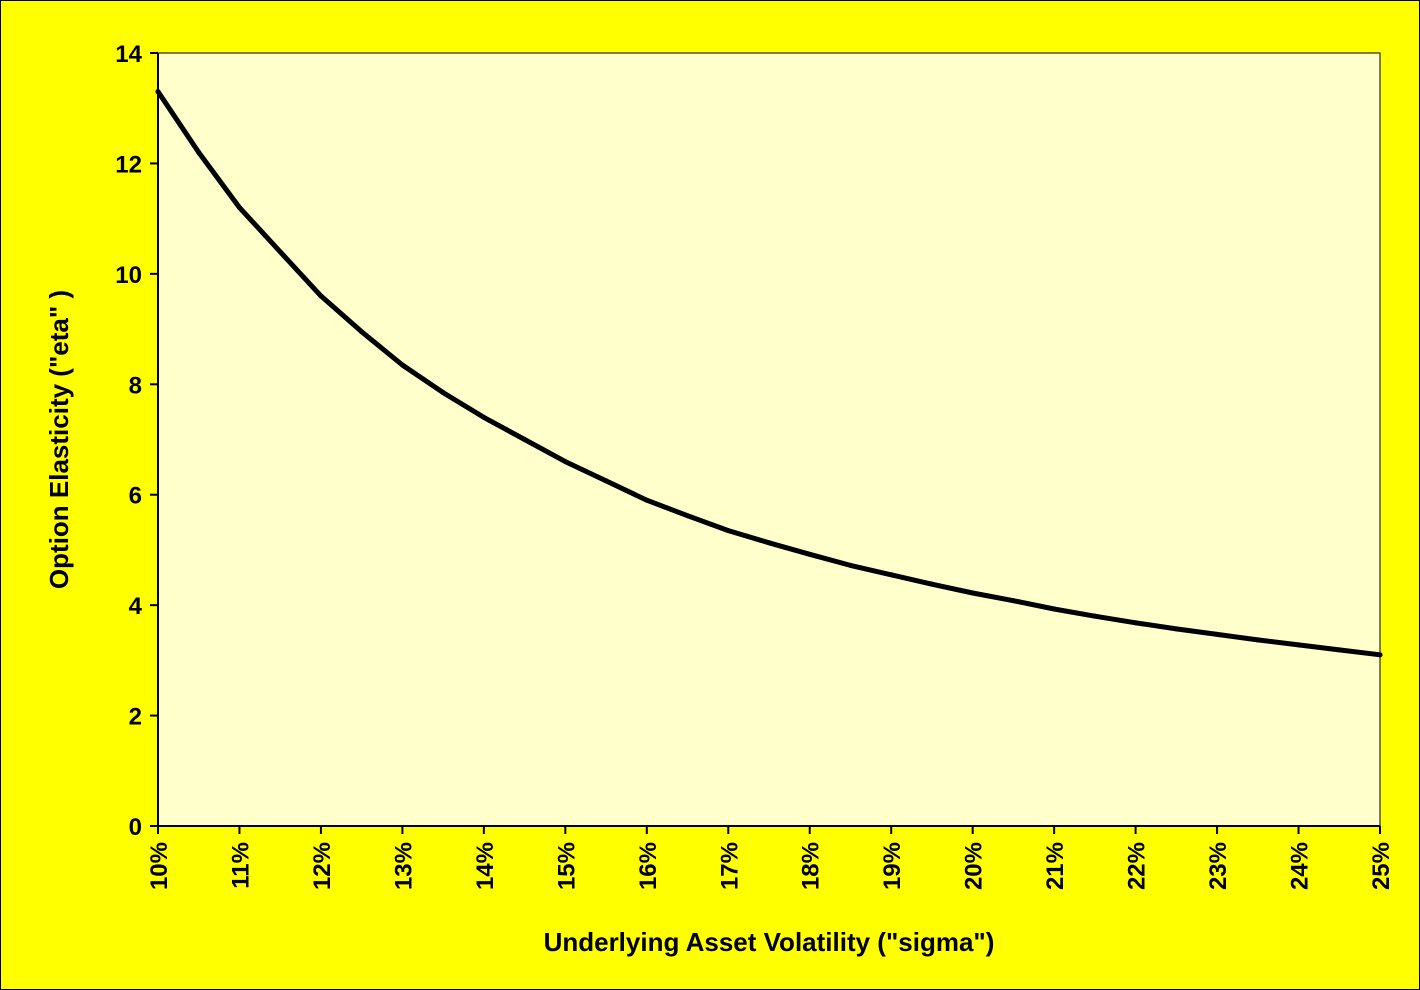  I want to click on x-tick-label: 13%, so click(403, 866).